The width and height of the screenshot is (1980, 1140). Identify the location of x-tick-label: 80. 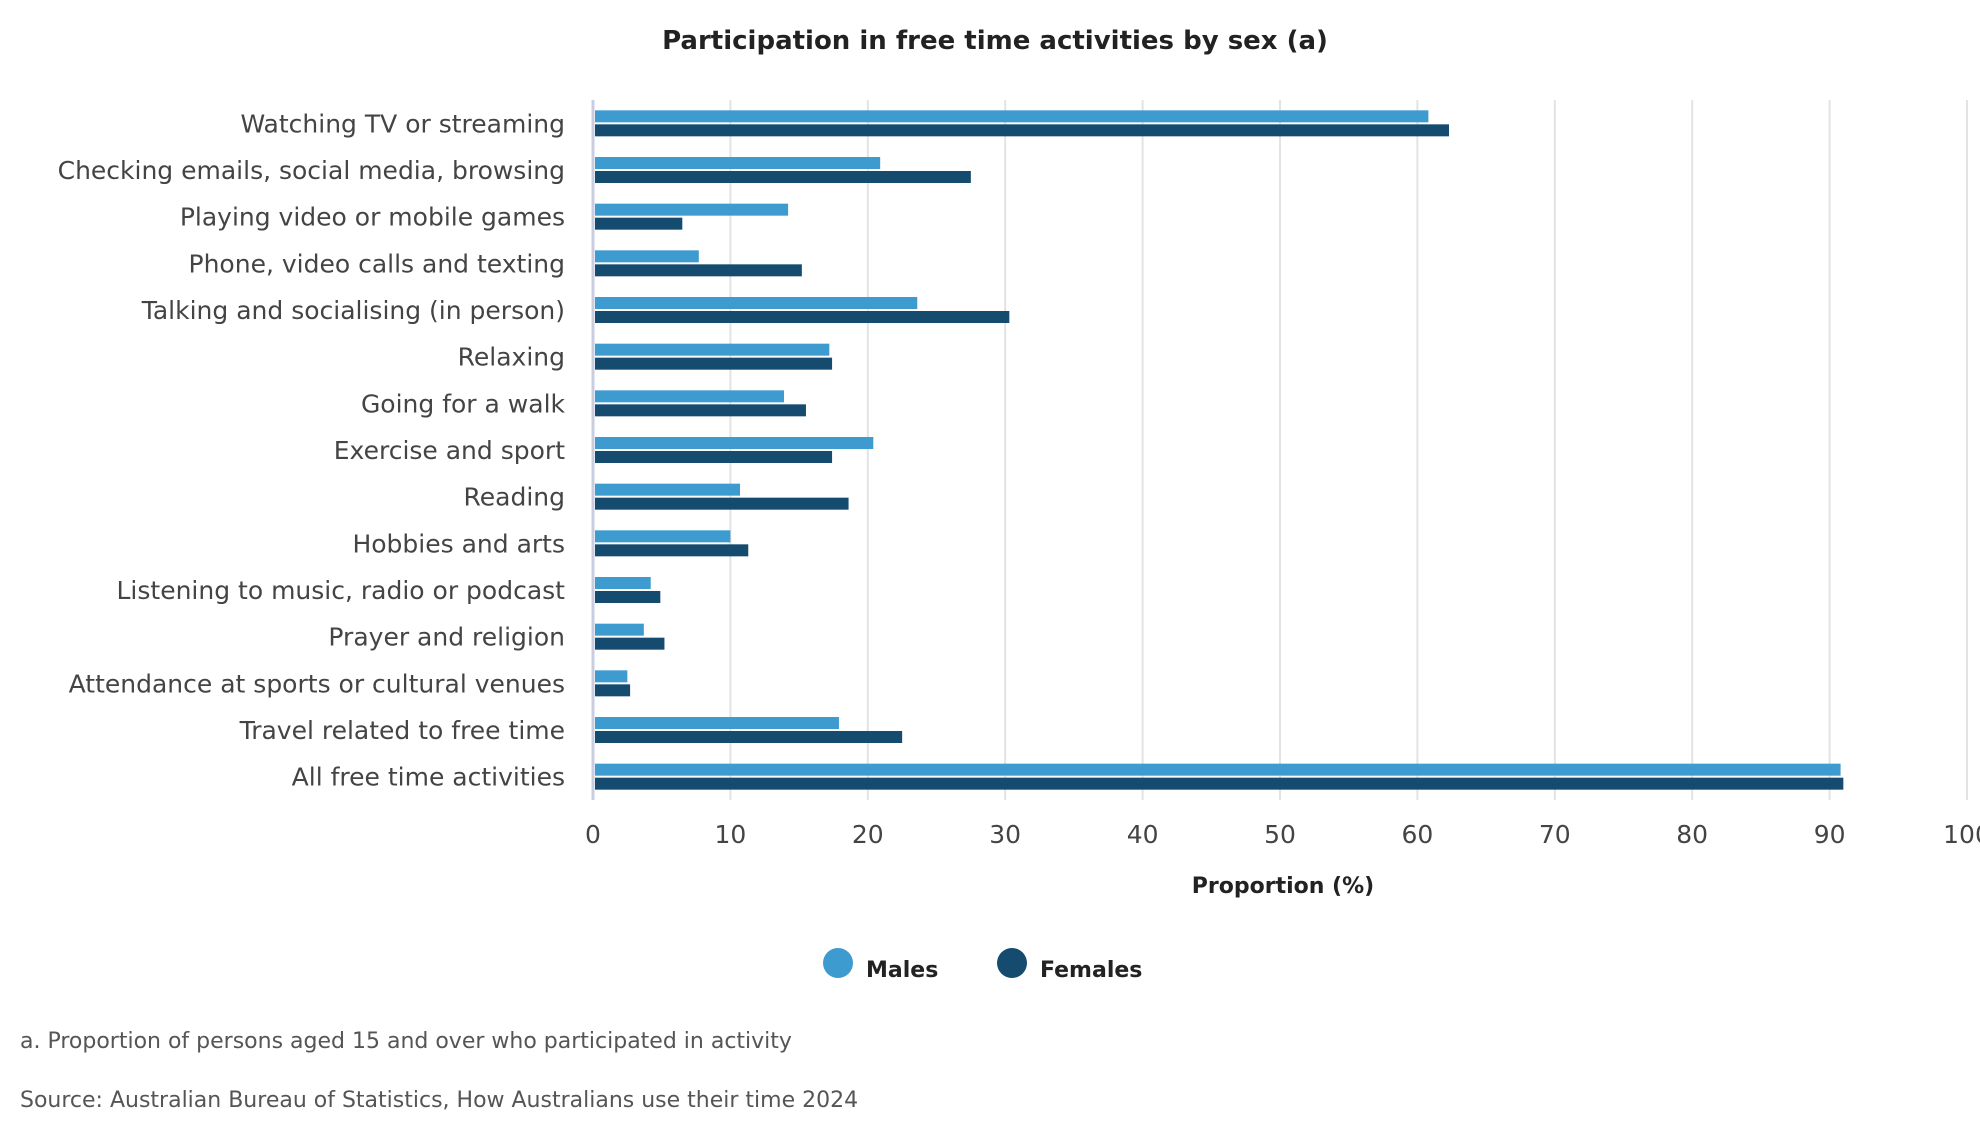
(1692, 834).